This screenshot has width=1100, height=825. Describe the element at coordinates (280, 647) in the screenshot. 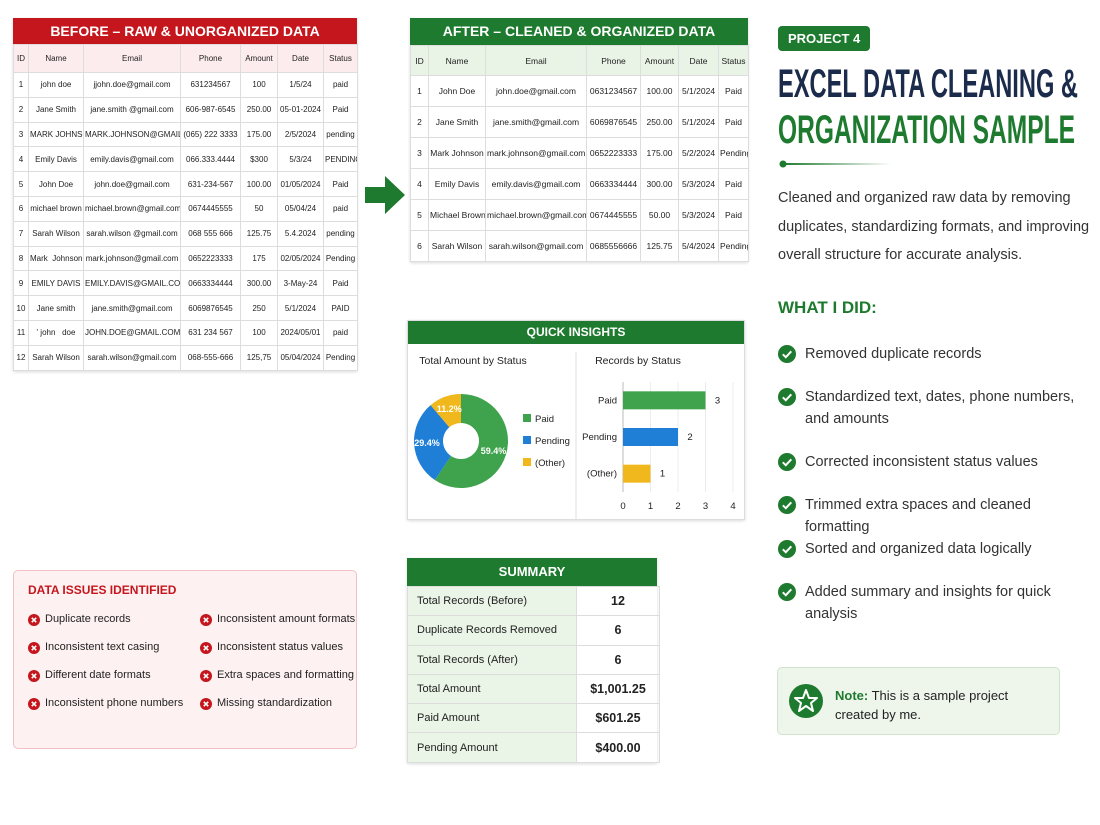

I see `issue-item: Inconsistent status values` at that location.